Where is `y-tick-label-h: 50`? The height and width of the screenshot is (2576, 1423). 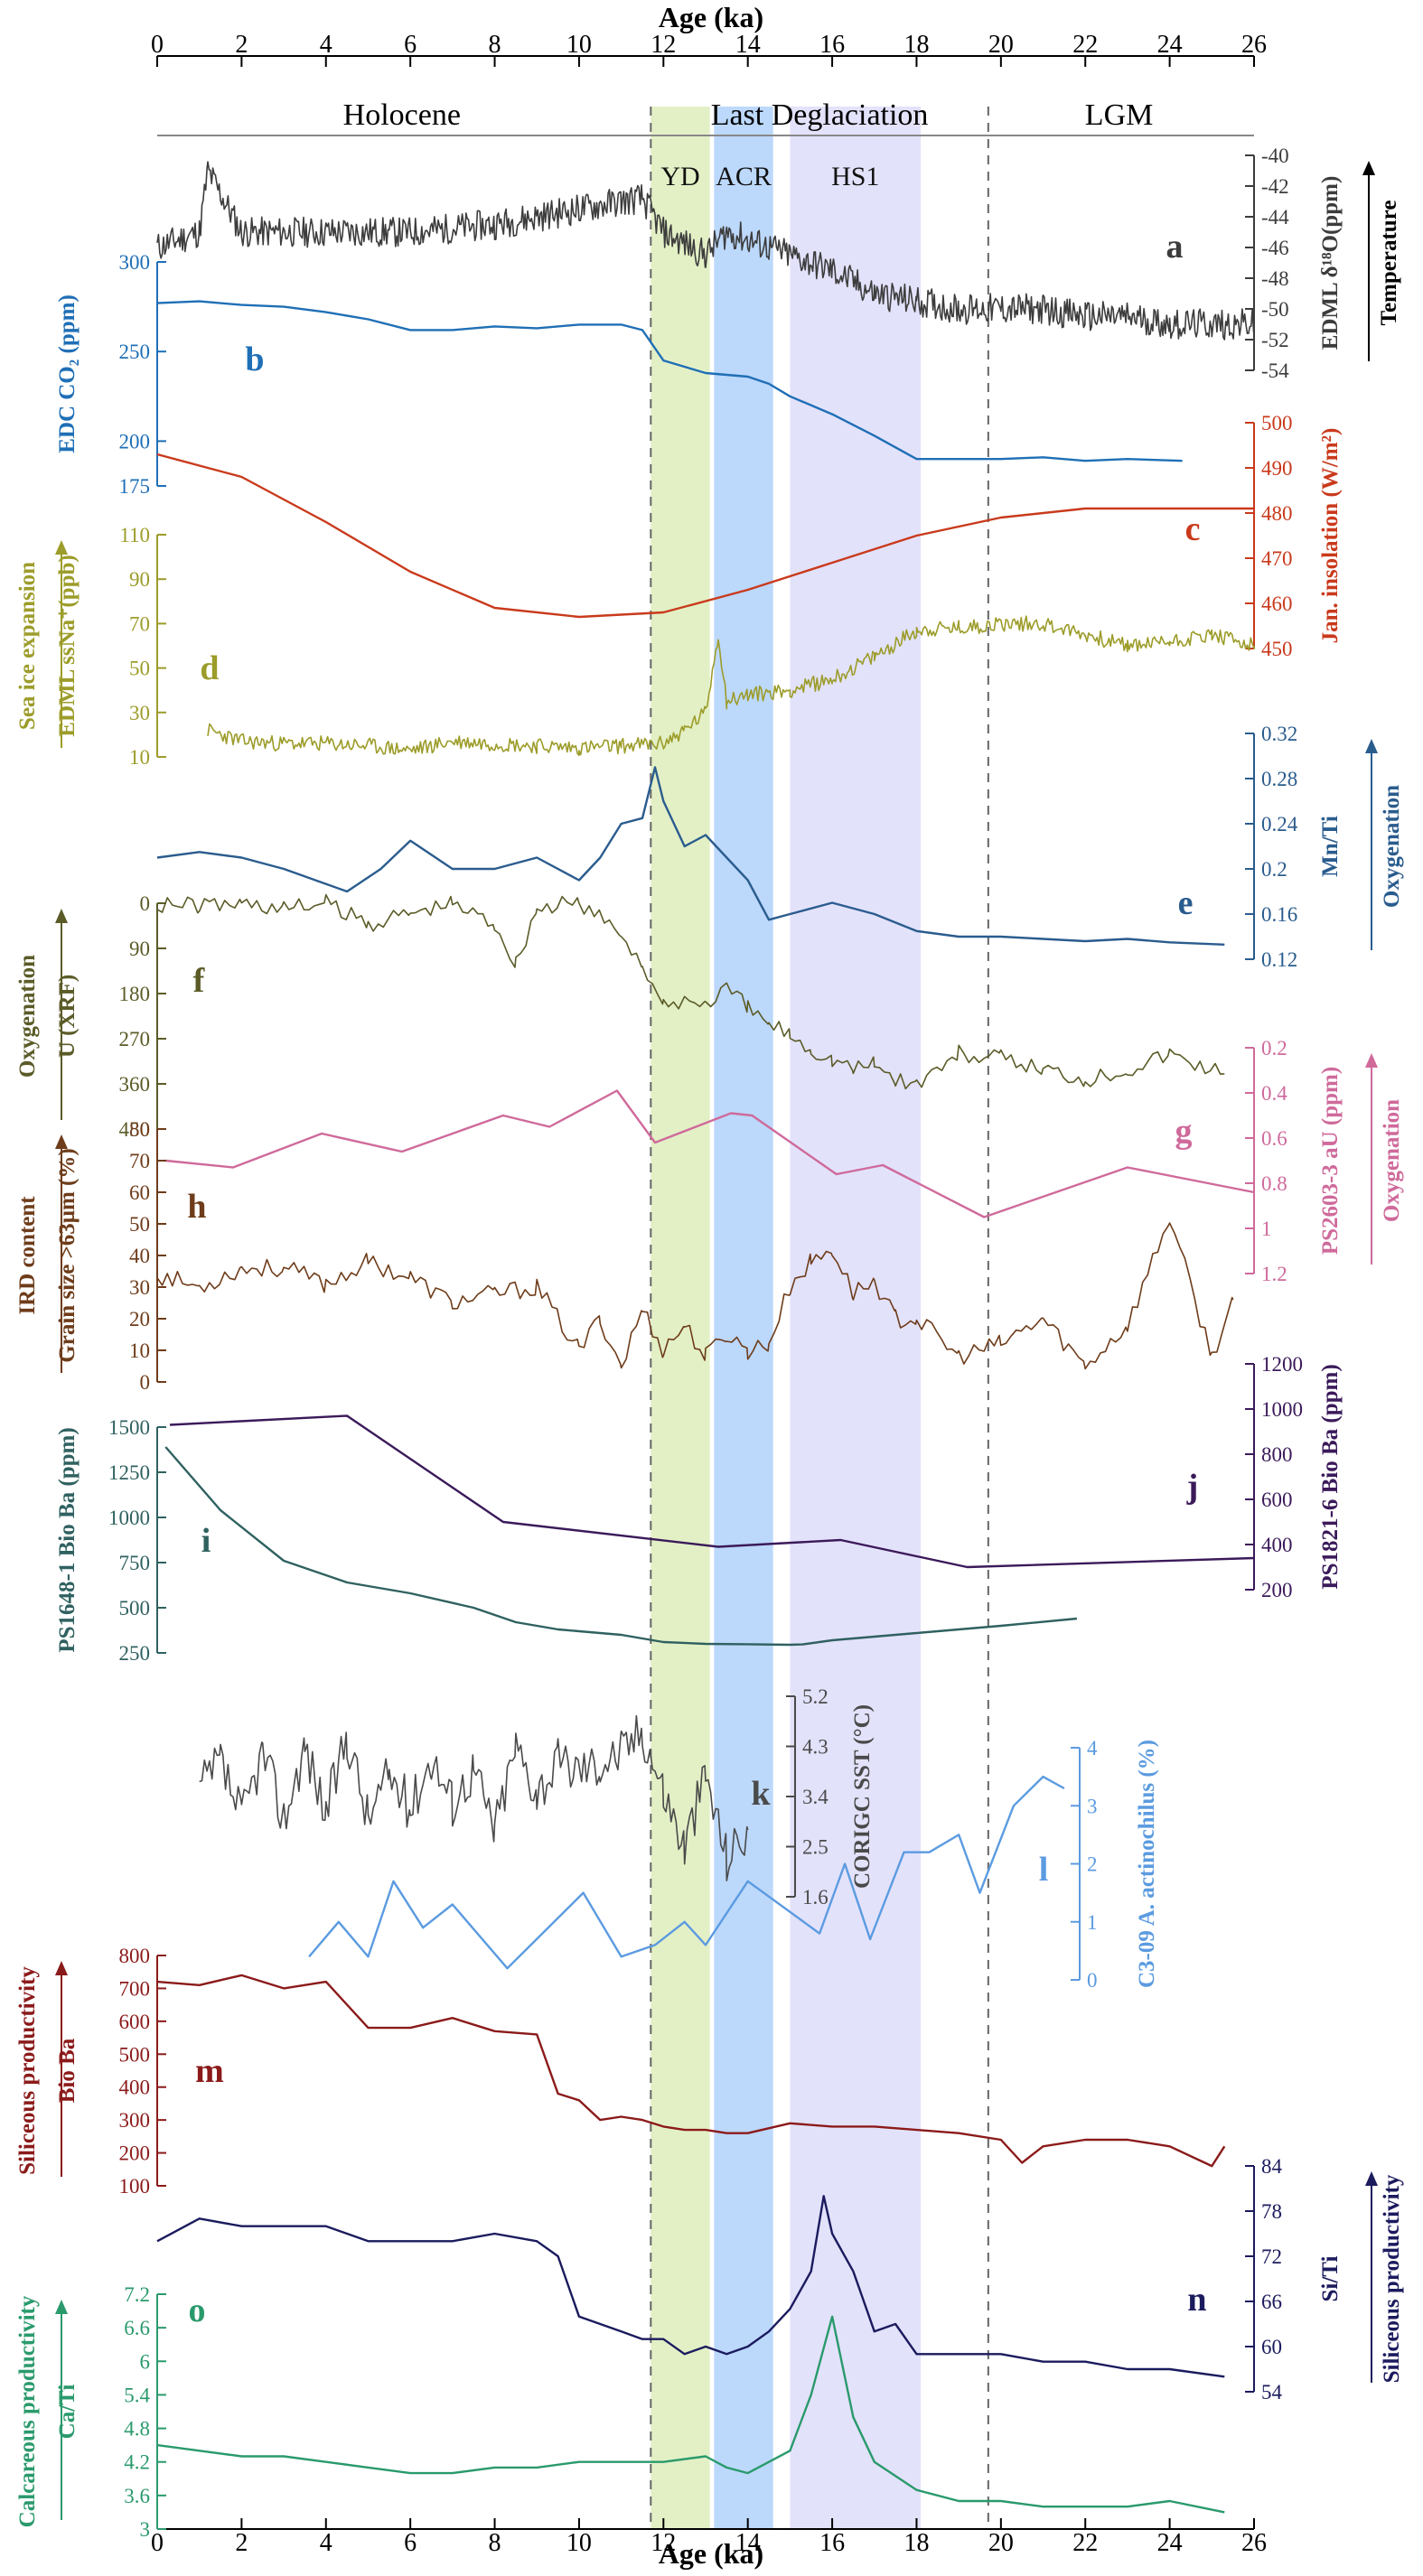 y-tick-label-h: 50 is located at coordinates (139, 1224).